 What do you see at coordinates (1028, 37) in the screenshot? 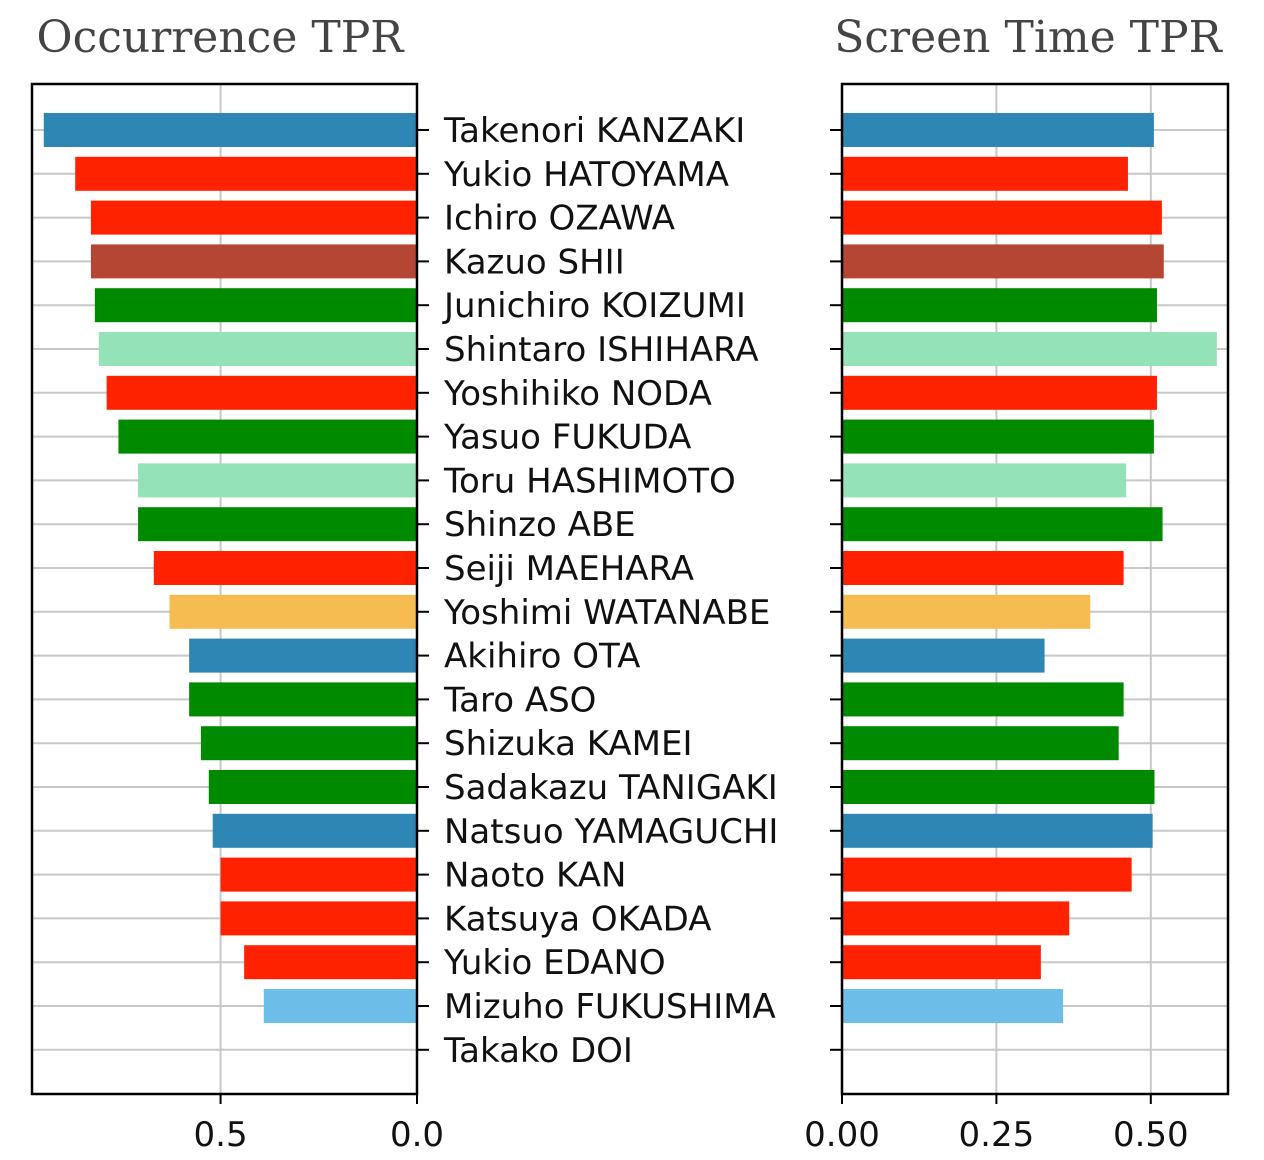
I see `screen-time-tpr-title: Screen Time TPR` at bounding box center [1028, 37].